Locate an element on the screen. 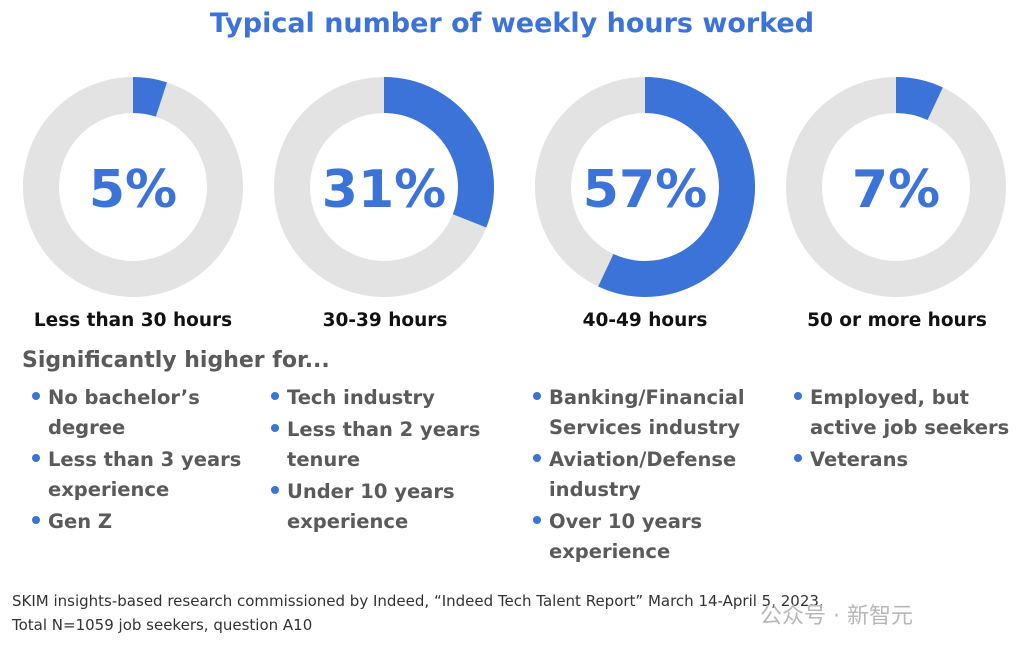 This screenshot has height=654, width=1024. list-item: Aviation/Defense industry is located at coordinates (641, 475).